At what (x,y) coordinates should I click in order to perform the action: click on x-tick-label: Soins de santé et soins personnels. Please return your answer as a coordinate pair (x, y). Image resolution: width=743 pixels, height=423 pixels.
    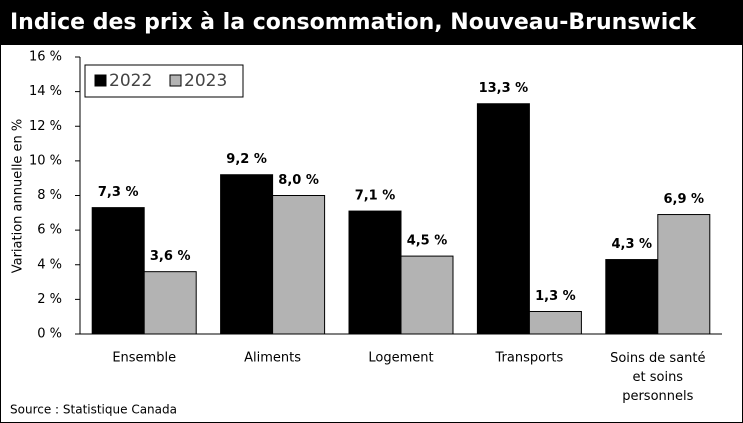
    Looking at the image, I should click on (657, 377).